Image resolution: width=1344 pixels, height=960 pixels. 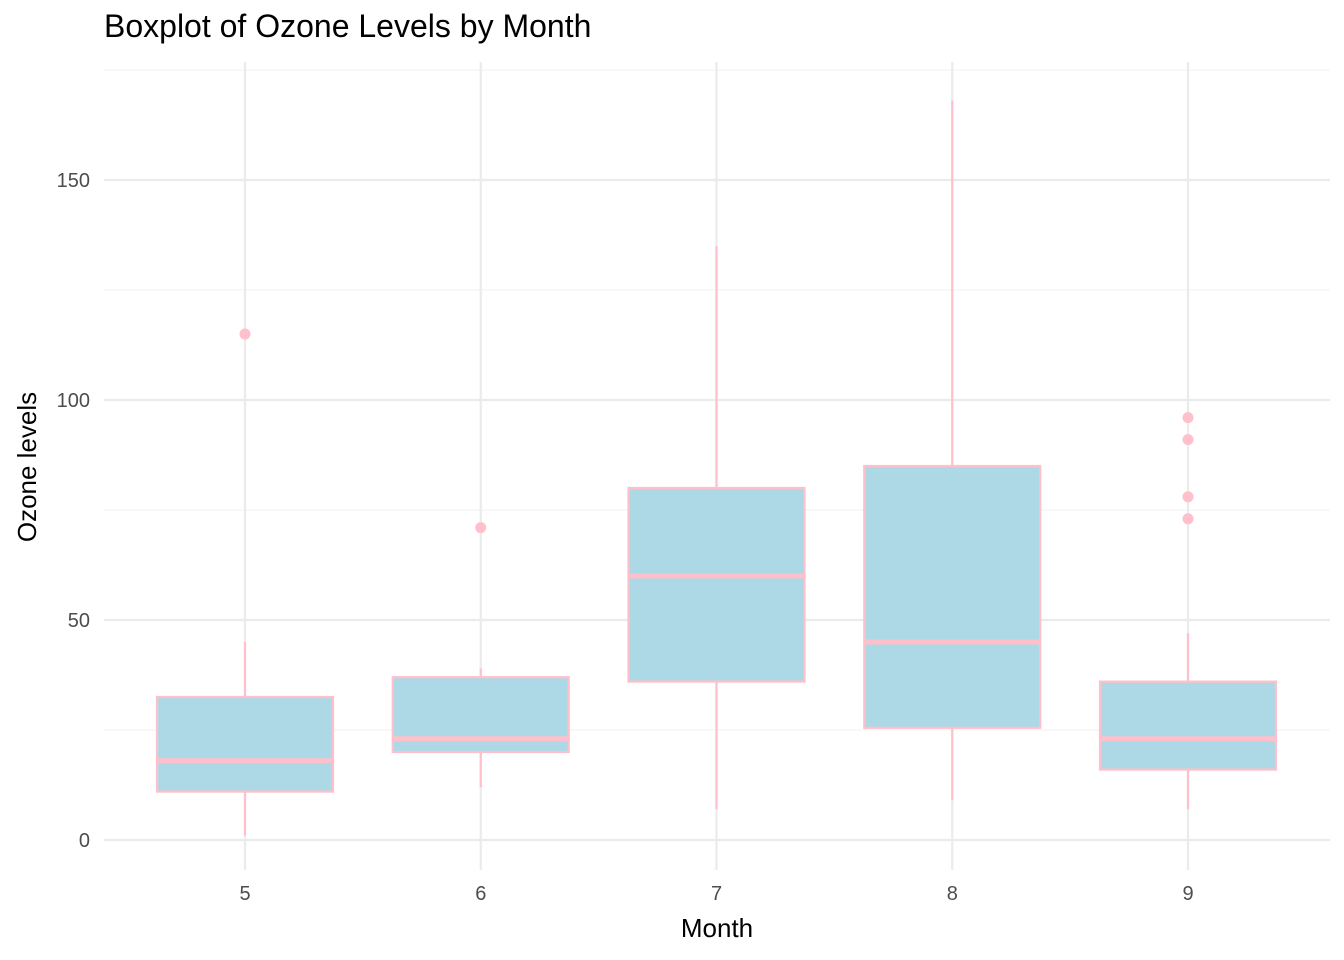 I want to click on chart-title: Boxplot of Ozone Levels by Month, so click(x=348, y=26).